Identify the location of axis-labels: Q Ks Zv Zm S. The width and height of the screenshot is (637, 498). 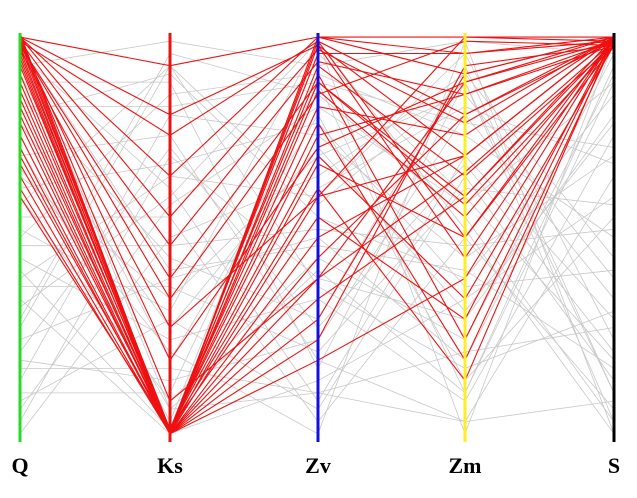
(315, 465).